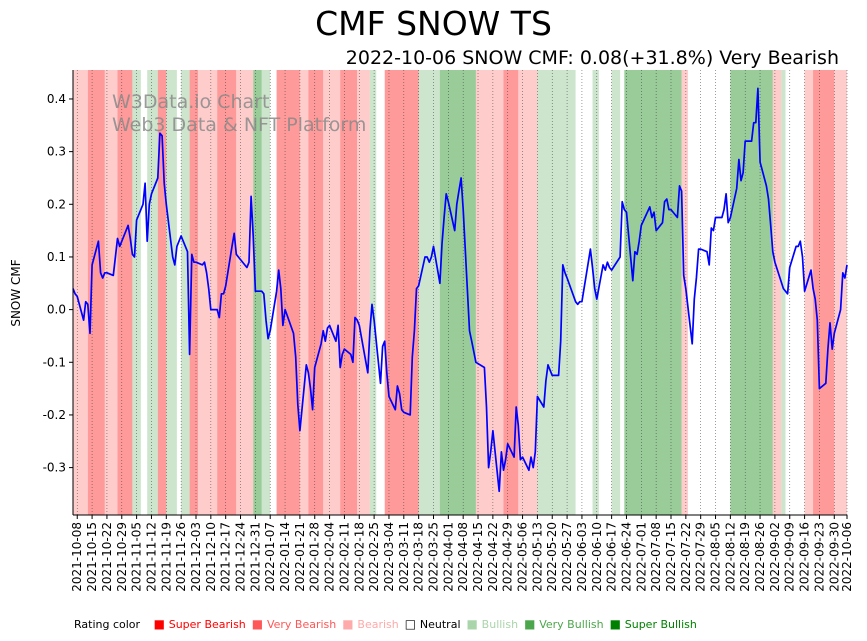 The image size is (867, 641). Describe the element at coordinates (330, 557) in the screenshot. I see `x-tick-label: 2022-02-04` at that location.